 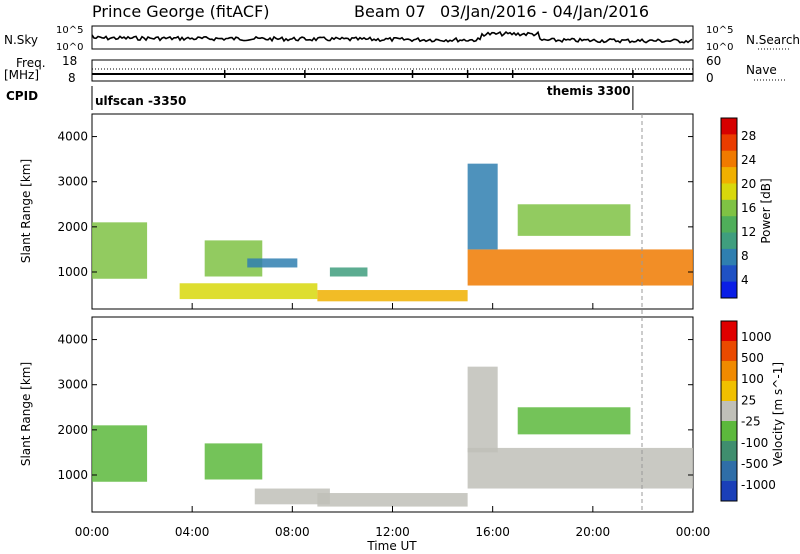 What do you see at coordinates (773, 40) in the screenshot?
I see `nsearch-label: N.Search` at bounding box center [773, 40].